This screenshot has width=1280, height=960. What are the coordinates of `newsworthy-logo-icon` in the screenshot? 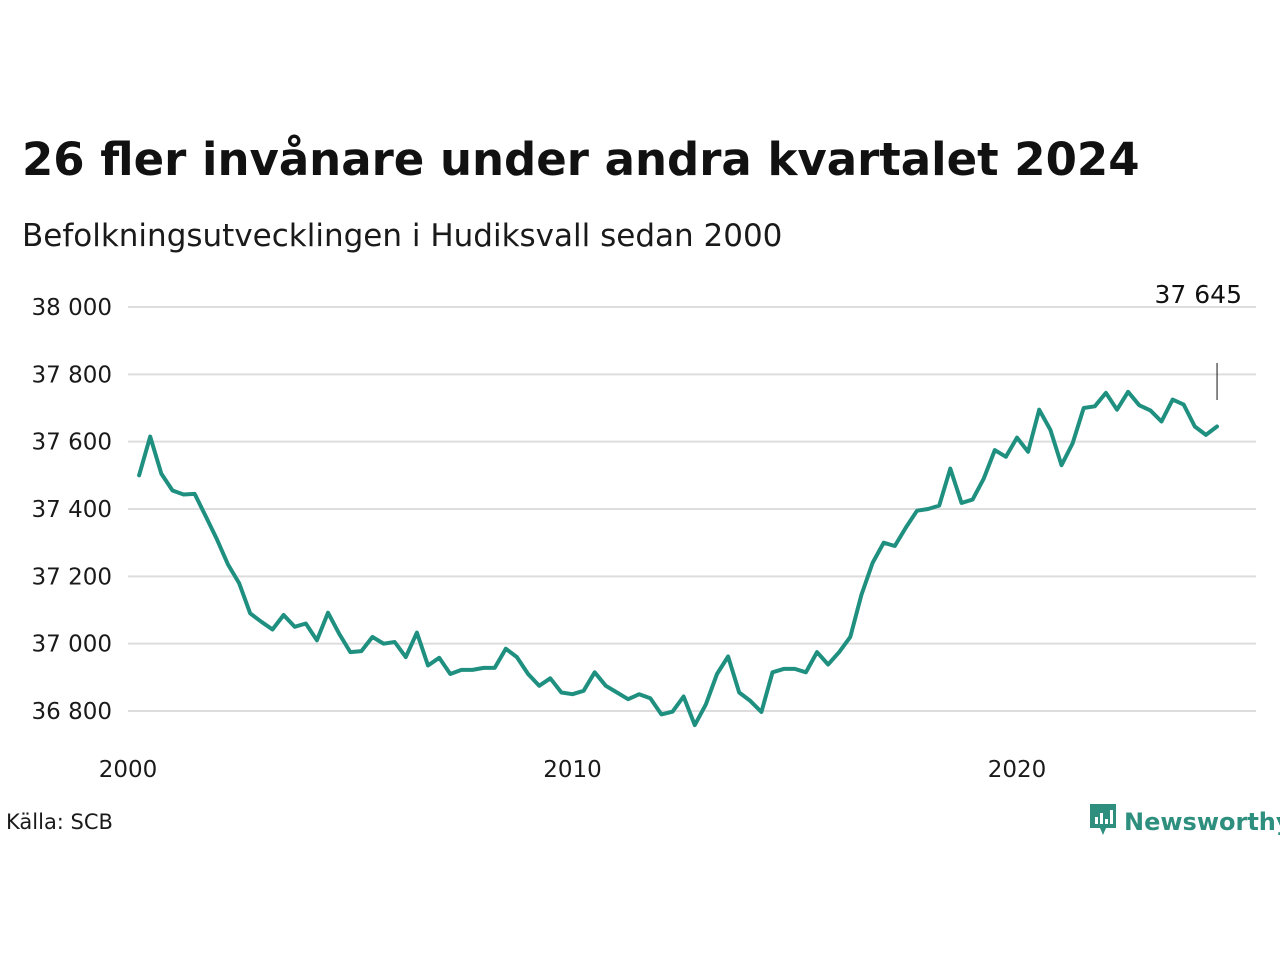 It's located at (1103, 822).